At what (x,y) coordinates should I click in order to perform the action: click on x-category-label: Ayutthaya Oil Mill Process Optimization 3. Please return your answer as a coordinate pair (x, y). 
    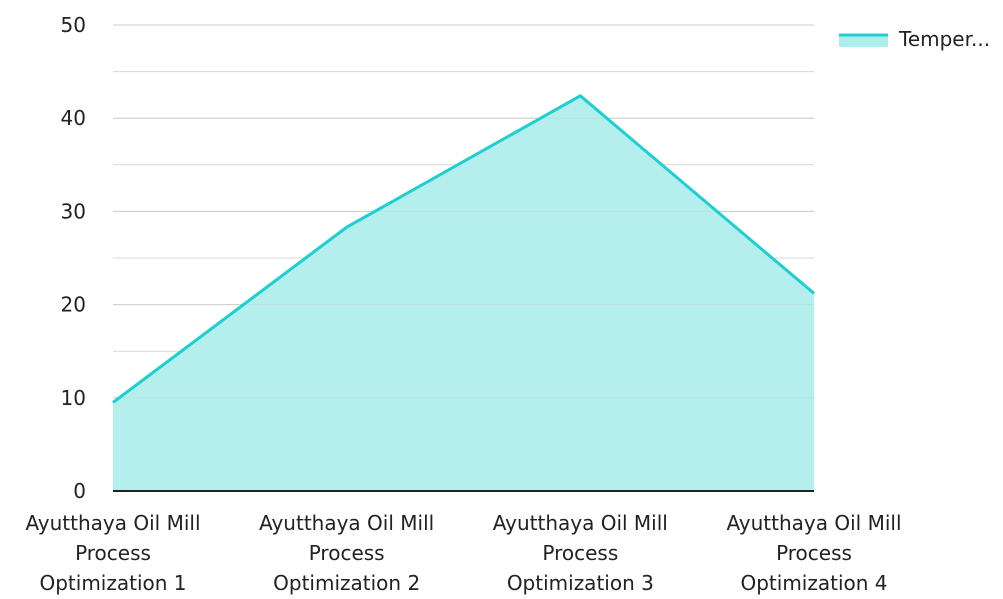
    Looking at the image, I should click on (580, 553).